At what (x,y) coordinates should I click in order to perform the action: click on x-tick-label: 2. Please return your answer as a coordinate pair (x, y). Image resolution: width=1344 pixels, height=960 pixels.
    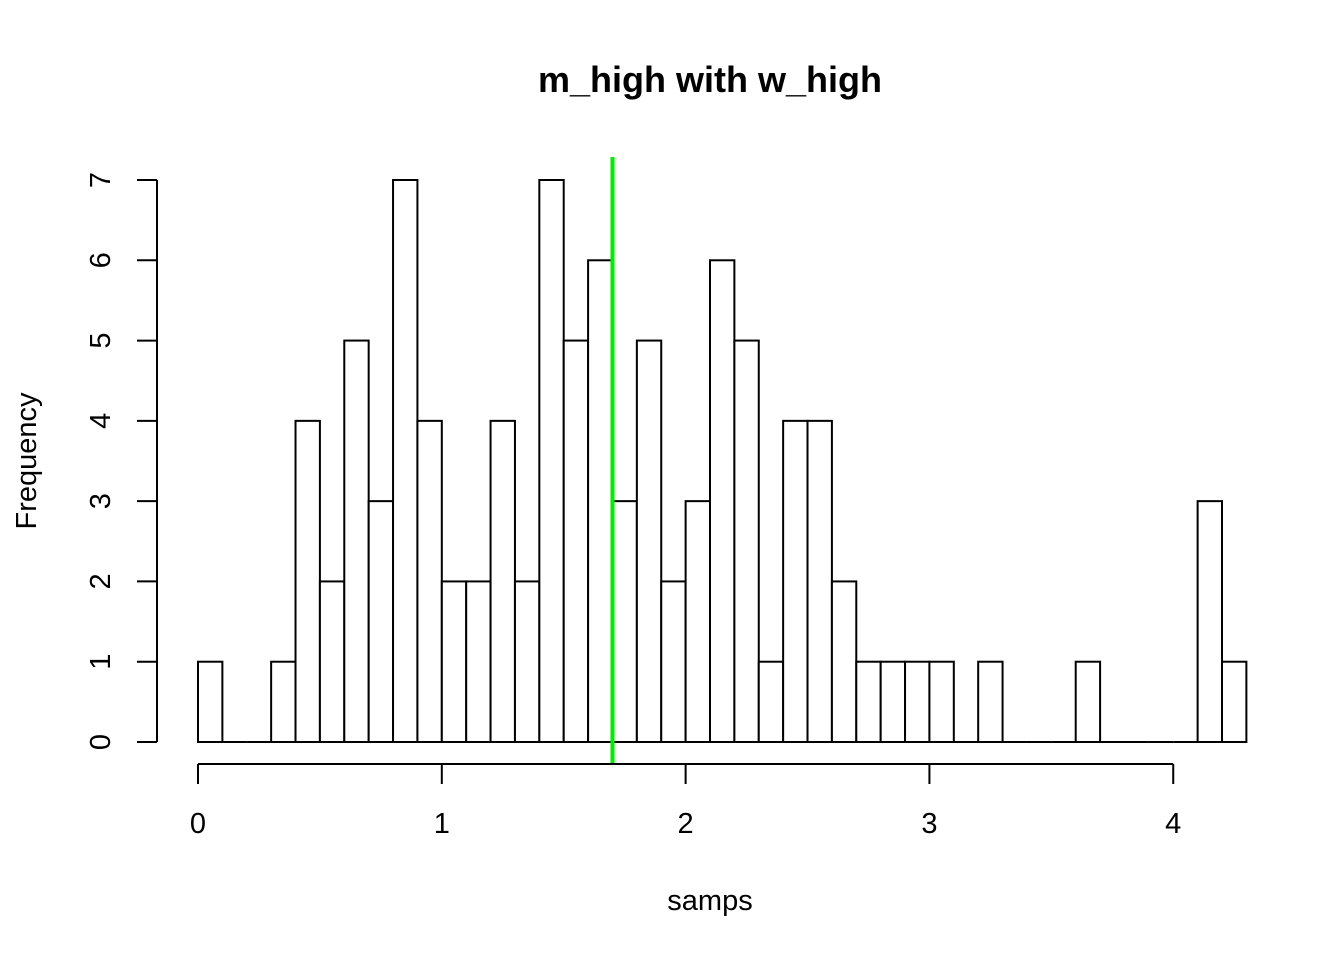
    Looking at the image, I should click on (686, 824).